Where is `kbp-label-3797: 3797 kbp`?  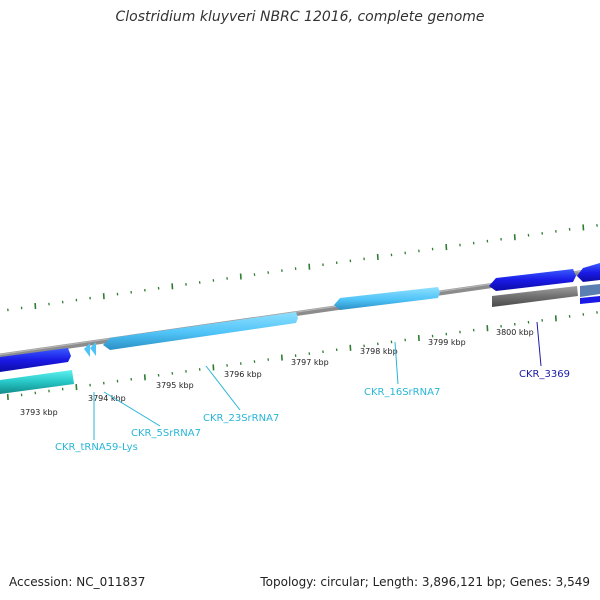 kbp-label-3797: 3797 kbp is located at coordinates (310, 362).